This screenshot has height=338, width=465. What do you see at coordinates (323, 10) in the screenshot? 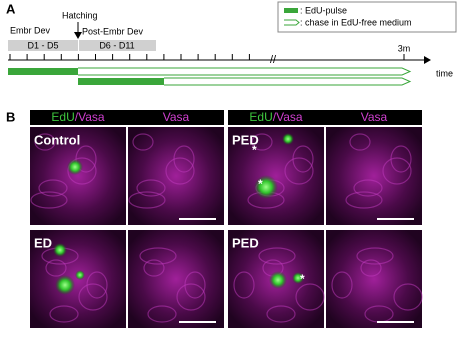
I see `legend-pulse: : EdU-pulse` at bounding box center [323, 10].